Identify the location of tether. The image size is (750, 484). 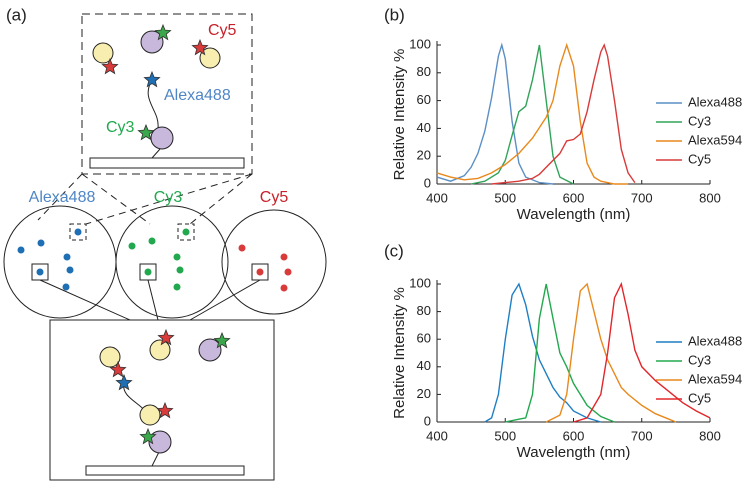
(143, 424).